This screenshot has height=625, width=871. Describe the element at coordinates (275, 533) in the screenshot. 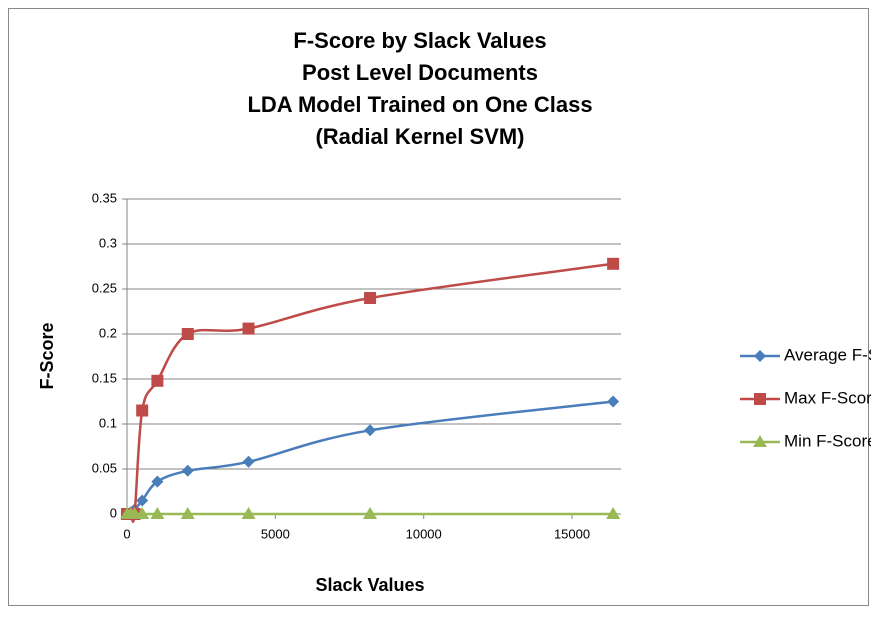

I see `x-tick-label: 5000` at that location.